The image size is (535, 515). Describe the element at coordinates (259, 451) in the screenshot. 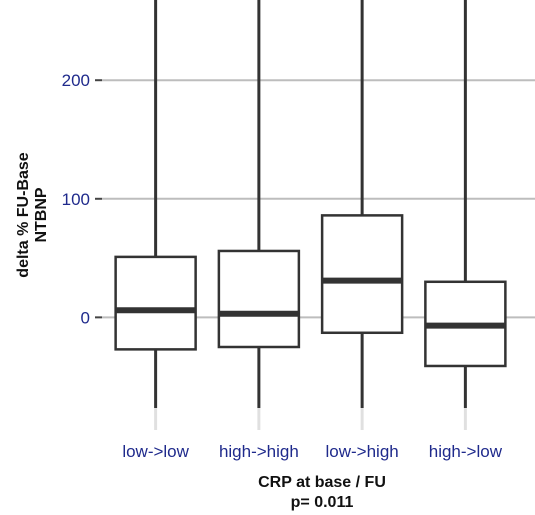

I see `x-tick-label-2: high->high` at that location.